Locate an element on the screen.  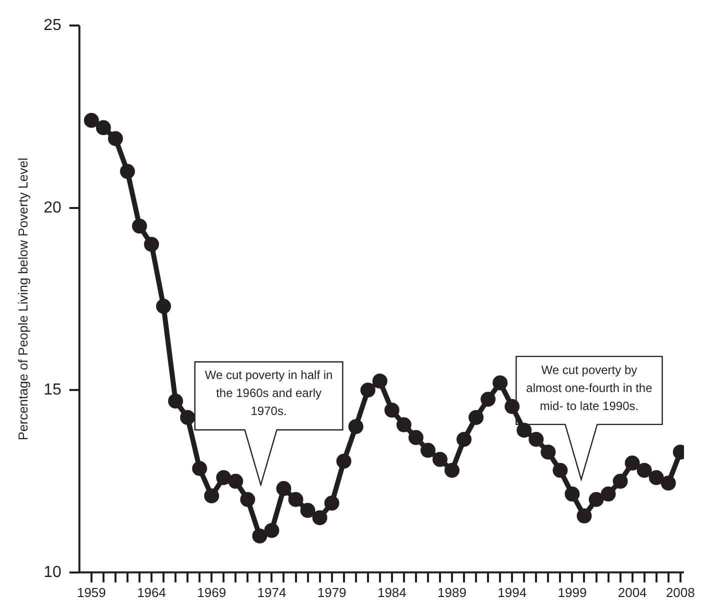
annotation: We cut poverty in half in the 1960s and early 1970s. is located at coordinates (268, 393).